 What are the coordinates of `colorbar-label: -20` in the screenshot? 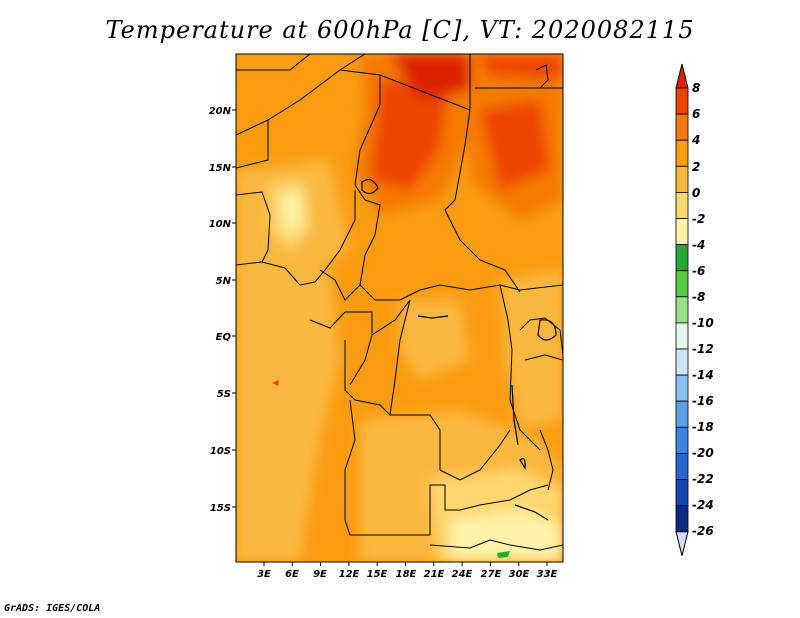 It's located at (703, 453).